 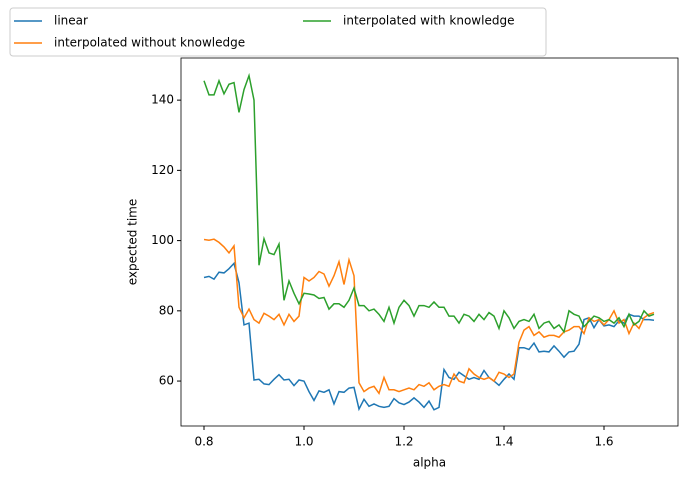 What do you see at coordinates (166, 310) in the screenshot?
I see `y-tick-label: 80` at bounding box center [166, 310].